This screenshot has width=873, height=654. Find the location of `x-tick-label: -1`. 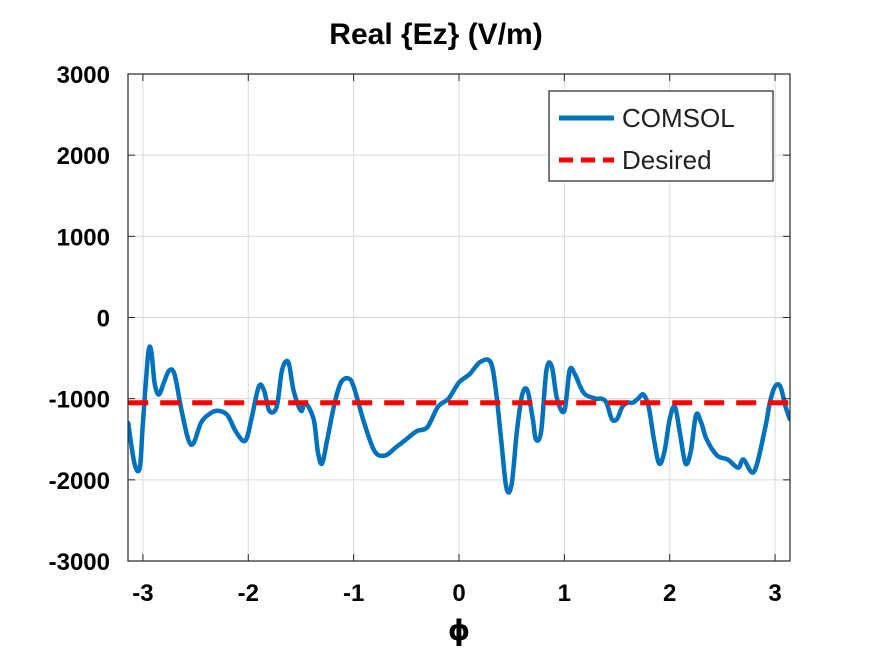

x-tick-label: -1 is located at coordinates (353, 593).